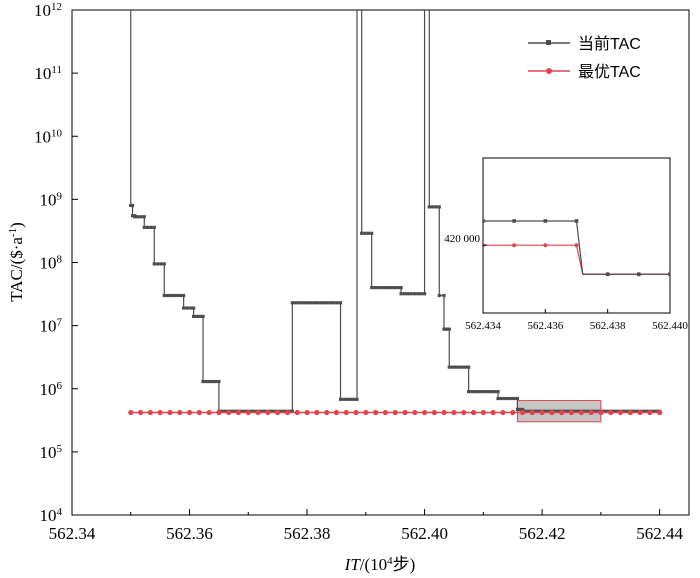  I want to click on x-tick-label: 562.38, so click(307, 533).